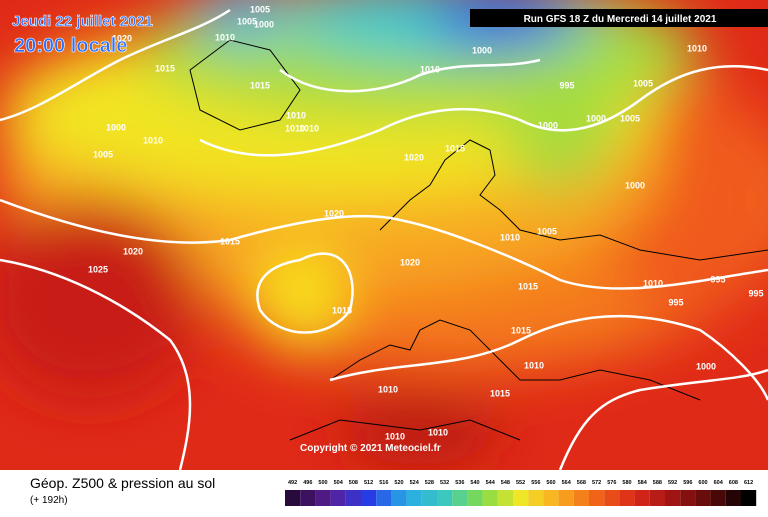 This screenshot has height=517, width=768. What do you see at coordinates (620, 19) in the screenshot?
I see `run-text: Run GFS 18 Z du Mercredi 14 juillet 2021` at bounding box center [620, 19].